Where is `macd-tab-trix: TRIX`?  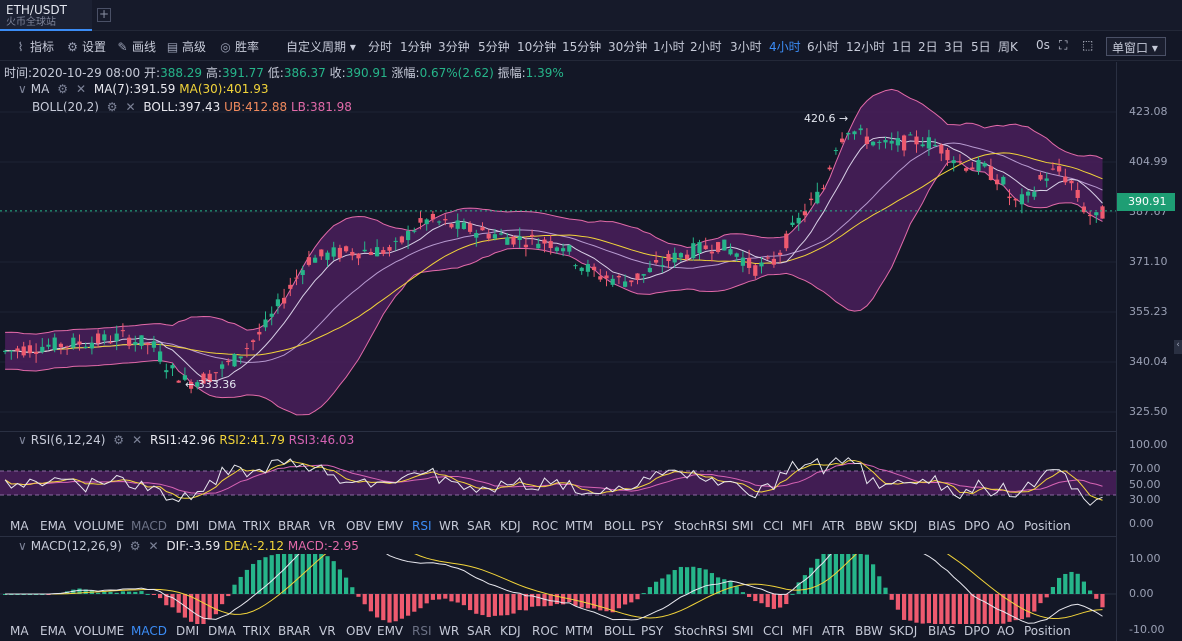 macd-tab-trix: TRIX is located at coordinates (257, 631).